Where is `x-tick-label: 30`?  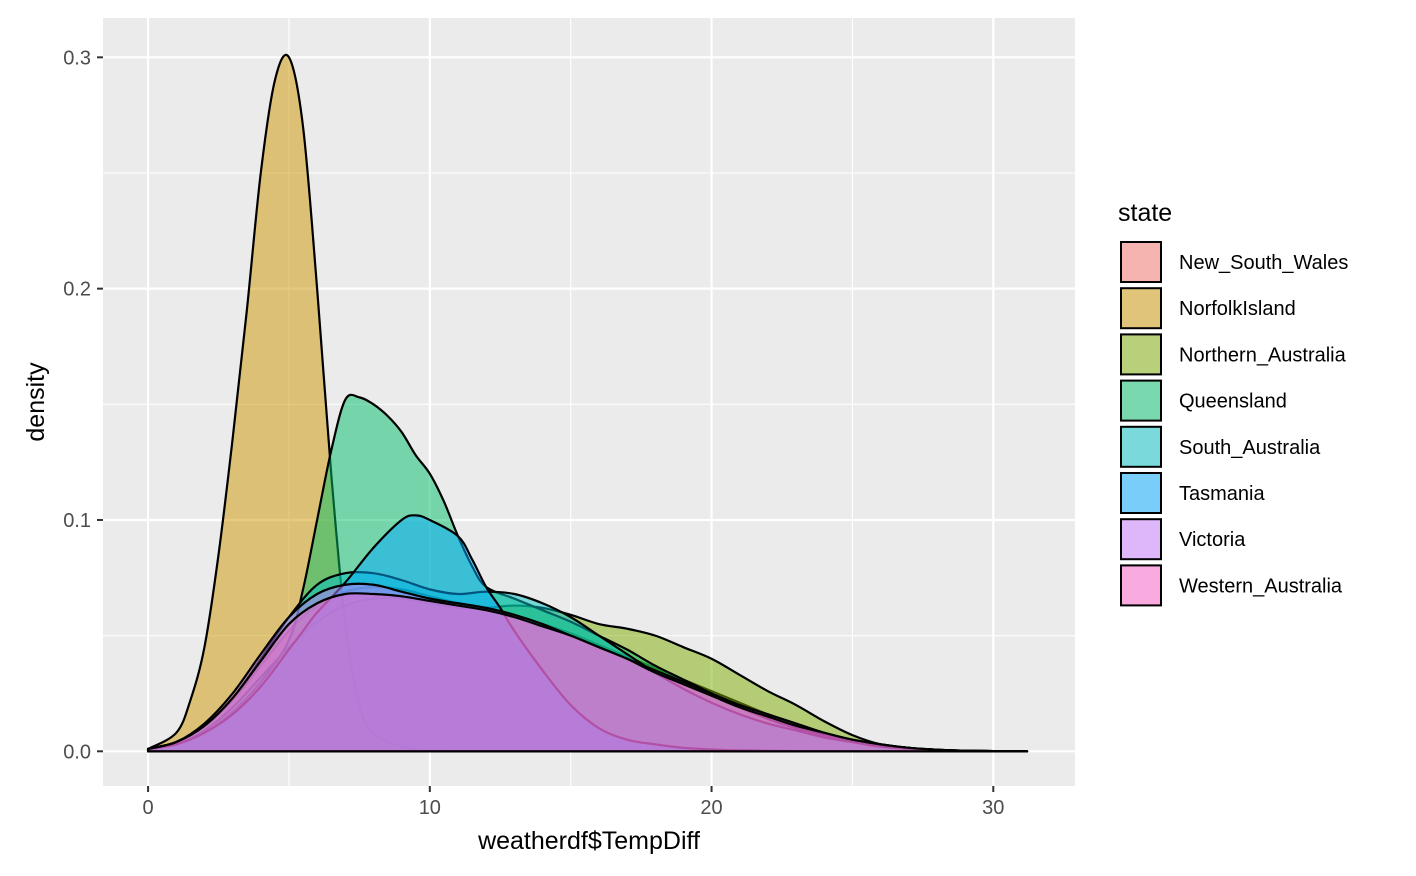 x-tick-label: 30 is located at coordinates (993, 808).